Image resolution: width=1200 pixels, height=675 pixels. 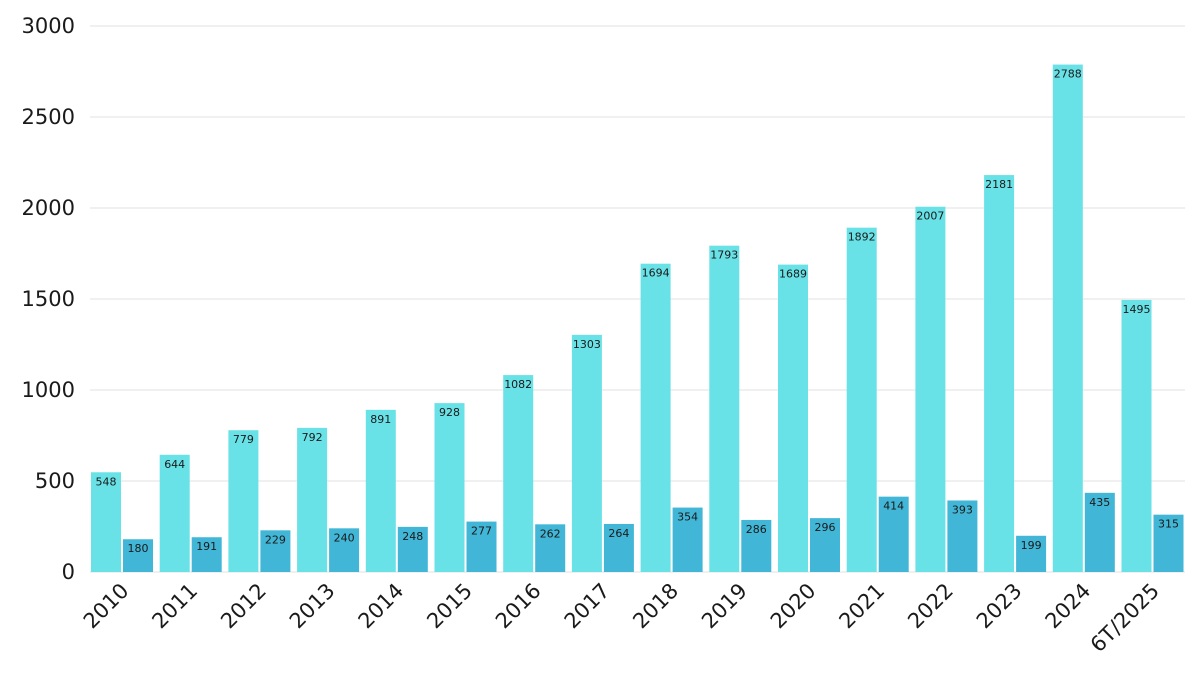 What do you see at coordinates (518, 384) in the screenshot?
I see `data-label: 1082` at bounding box center [518, 384].